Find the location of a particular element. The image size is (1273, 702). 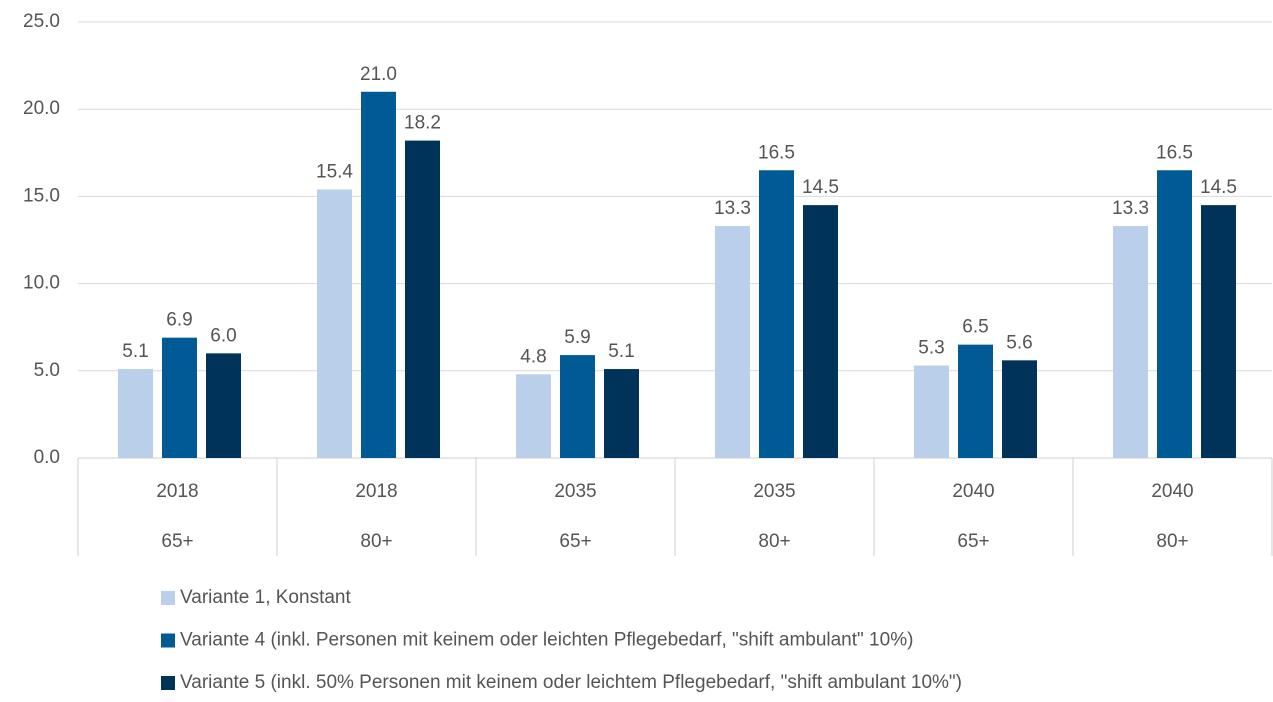

data-label: 18.2 is located at coordinates (422, 123).